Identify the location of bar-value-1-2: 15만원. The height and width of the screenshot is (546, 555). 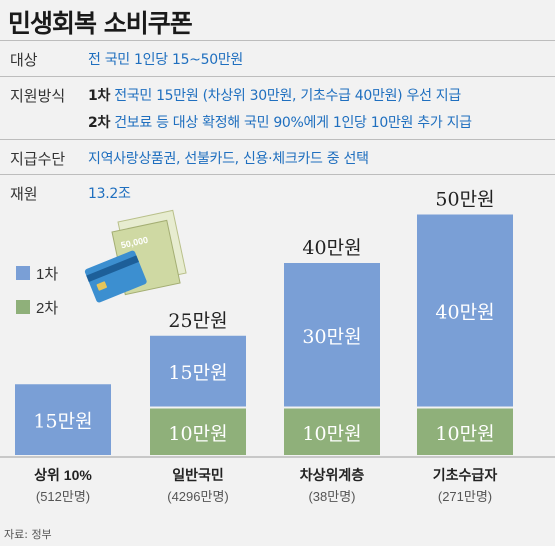
(197, 373).